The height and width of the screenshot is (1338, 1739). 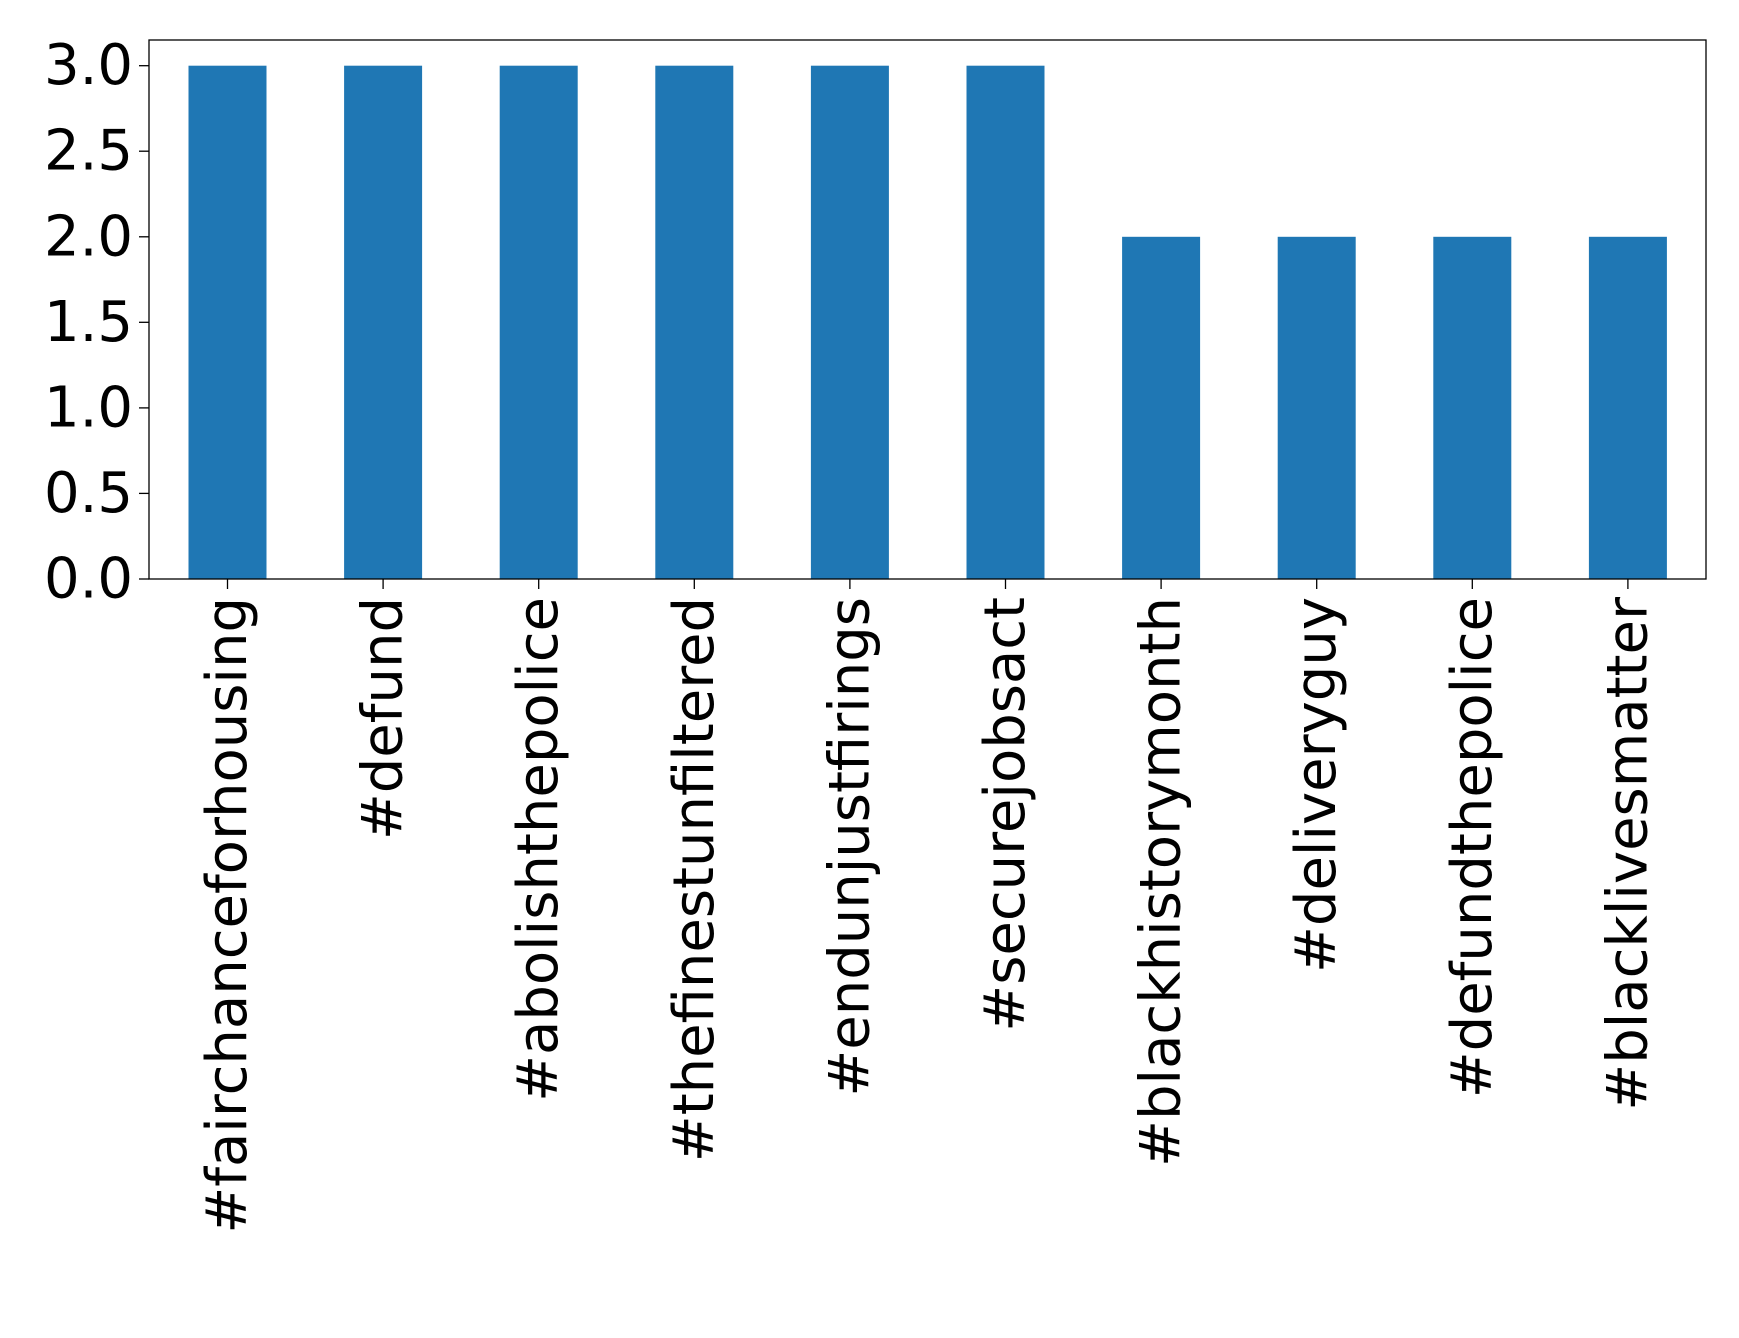 What do you see at coordinates (1472, 408) in the screenshot?
I see `bar-defundthepolice` at bounding box center [1472, 408].